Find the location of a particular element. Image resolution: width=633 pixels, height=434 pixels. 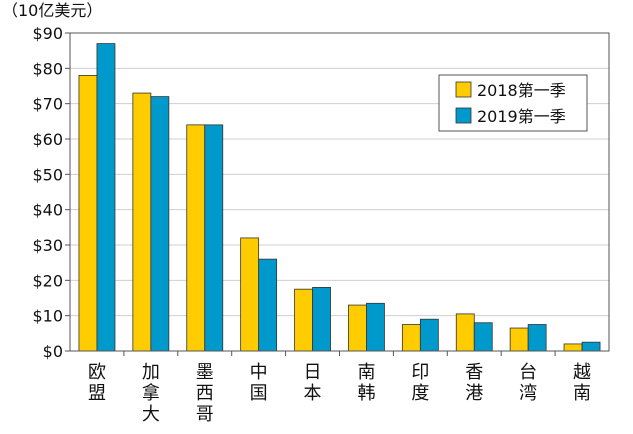

y-tick-label: $50 is located at coordinates (47, 174).